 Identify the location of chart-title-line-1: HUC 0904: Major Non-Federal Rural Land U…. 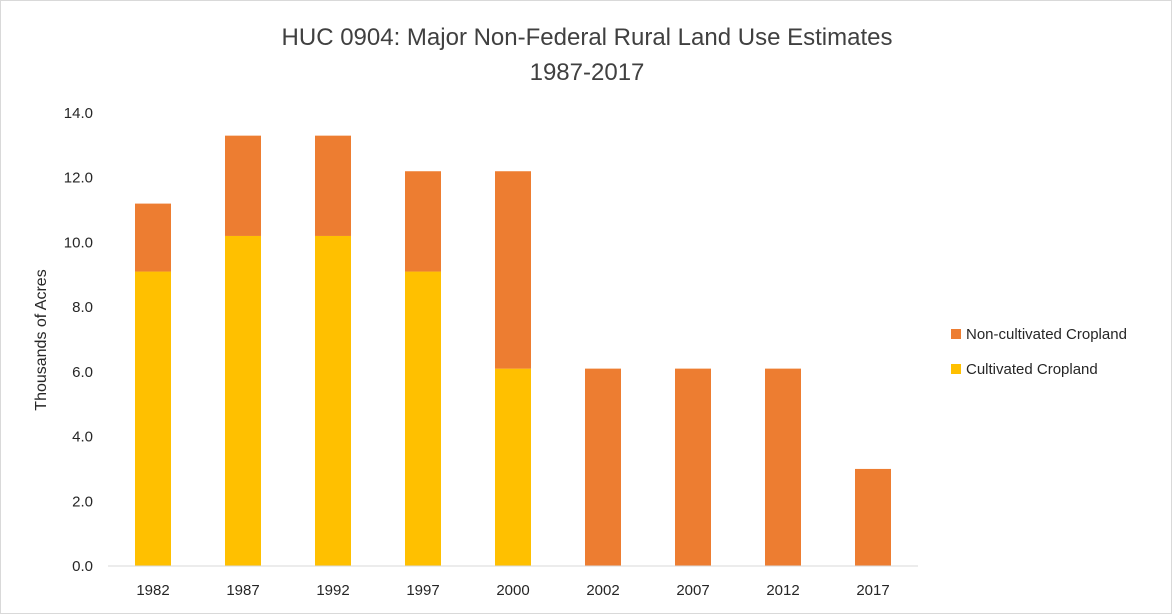
(587, 37).